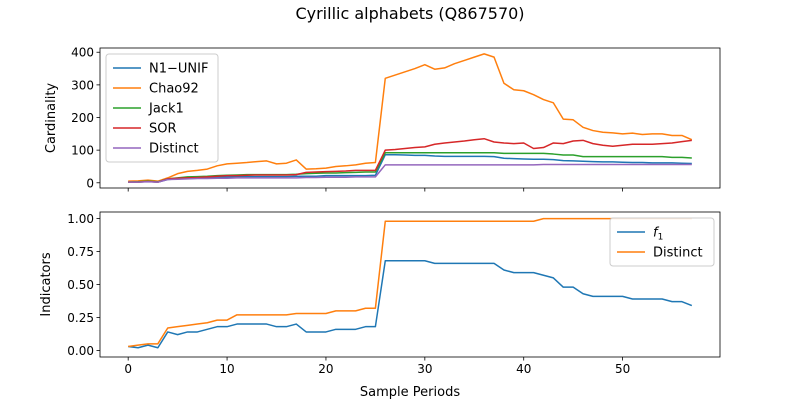 The height and width of the screenshot is (400, 800). I want to click on y-tick-label: 200, so click(82, 118).